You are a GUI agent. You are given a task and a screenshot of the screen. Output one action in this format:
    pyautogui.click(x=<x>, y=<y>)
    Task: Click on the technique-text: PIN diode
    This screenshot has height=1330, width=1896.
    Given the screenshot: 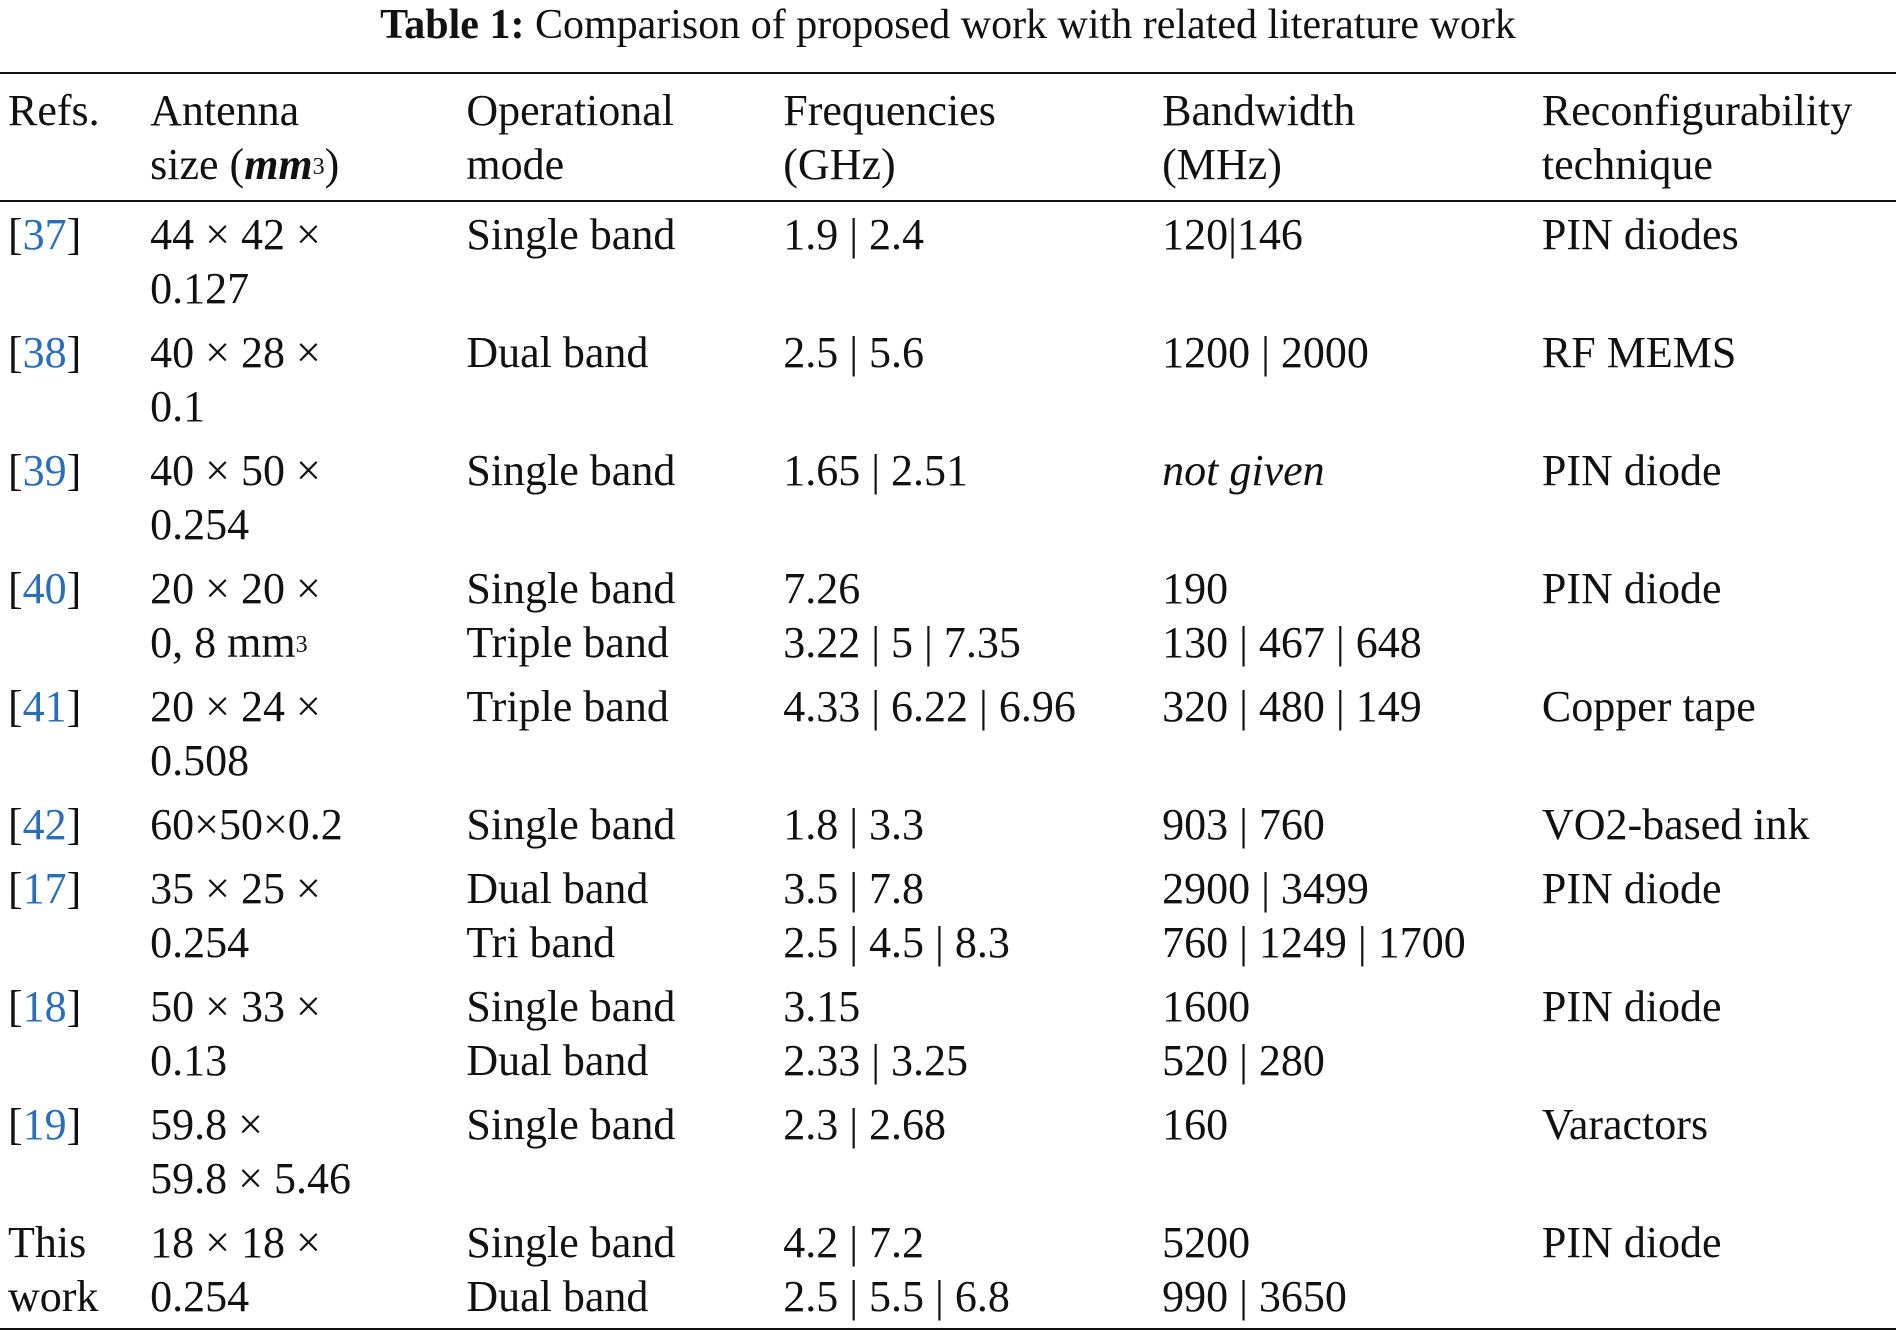 What is the action you would take?
    pyautogui.click(x=1631, y=1242)
    